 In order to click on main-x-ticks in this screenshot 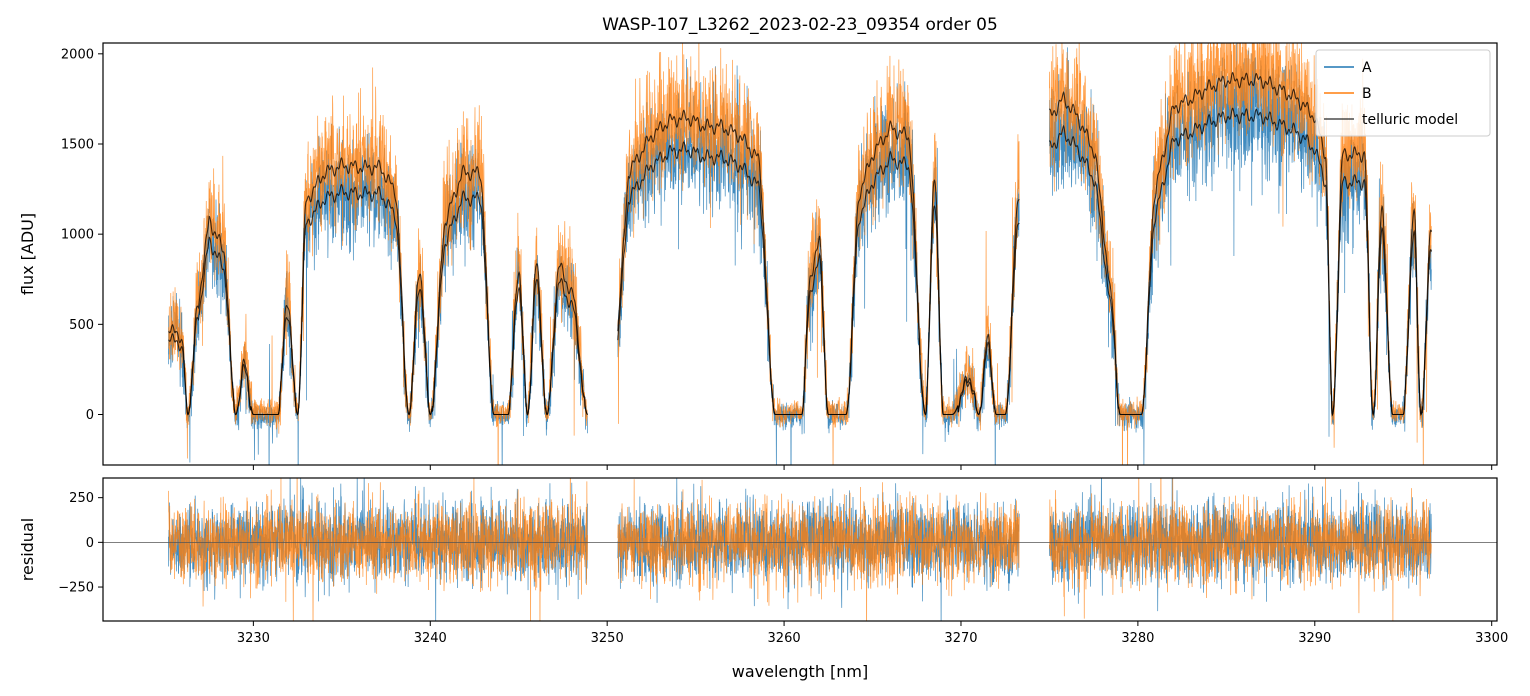, I will do `click(872, 467)`.